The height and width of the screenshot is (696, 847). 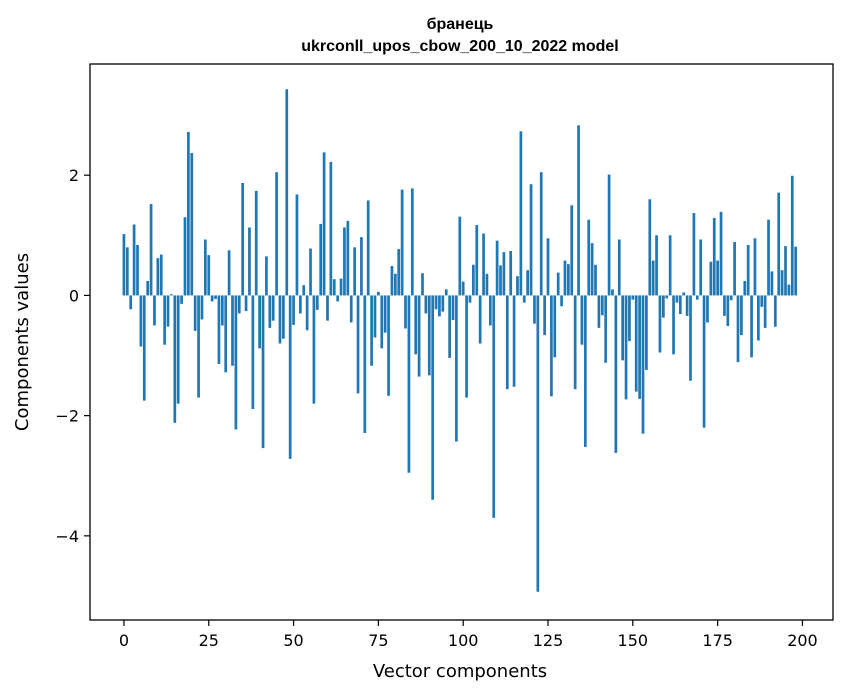 I want to click on y-tick-label: −4, so click(x=67, y=536).